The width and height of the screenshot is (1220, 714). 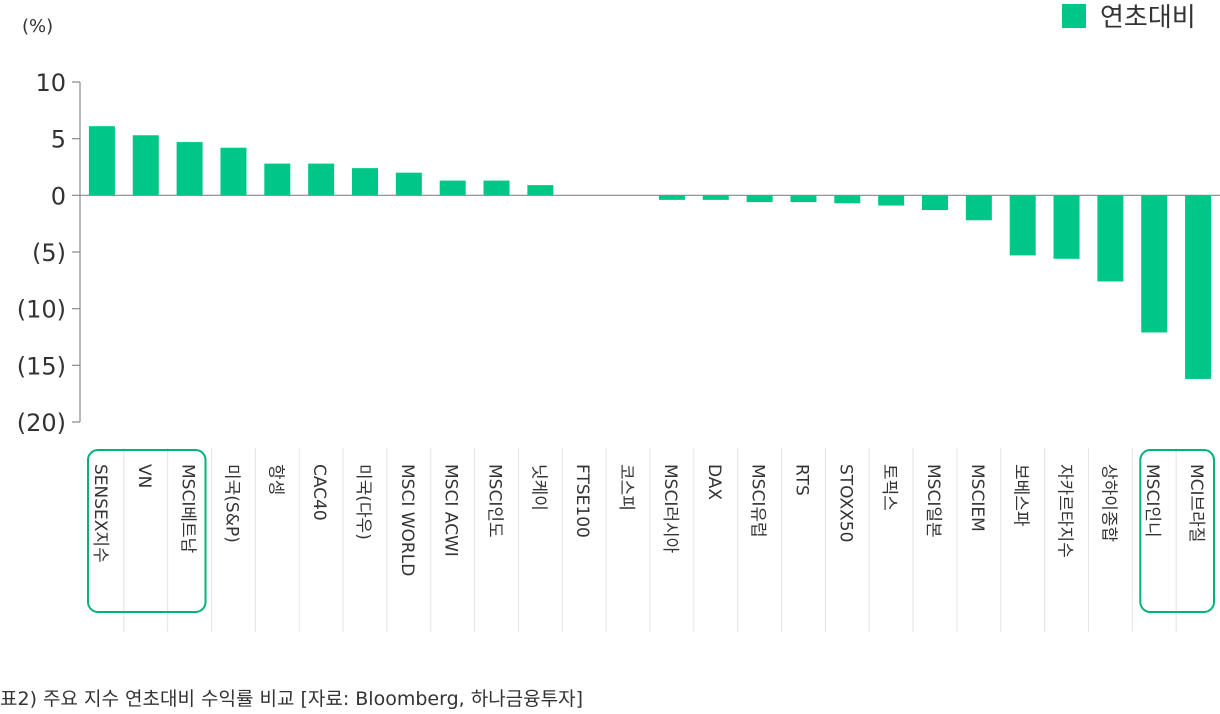 What do you see at coordinates (495, 501) in the screenshot?
I see `category-label: MSCI인도` at bounding box center [495, 501].